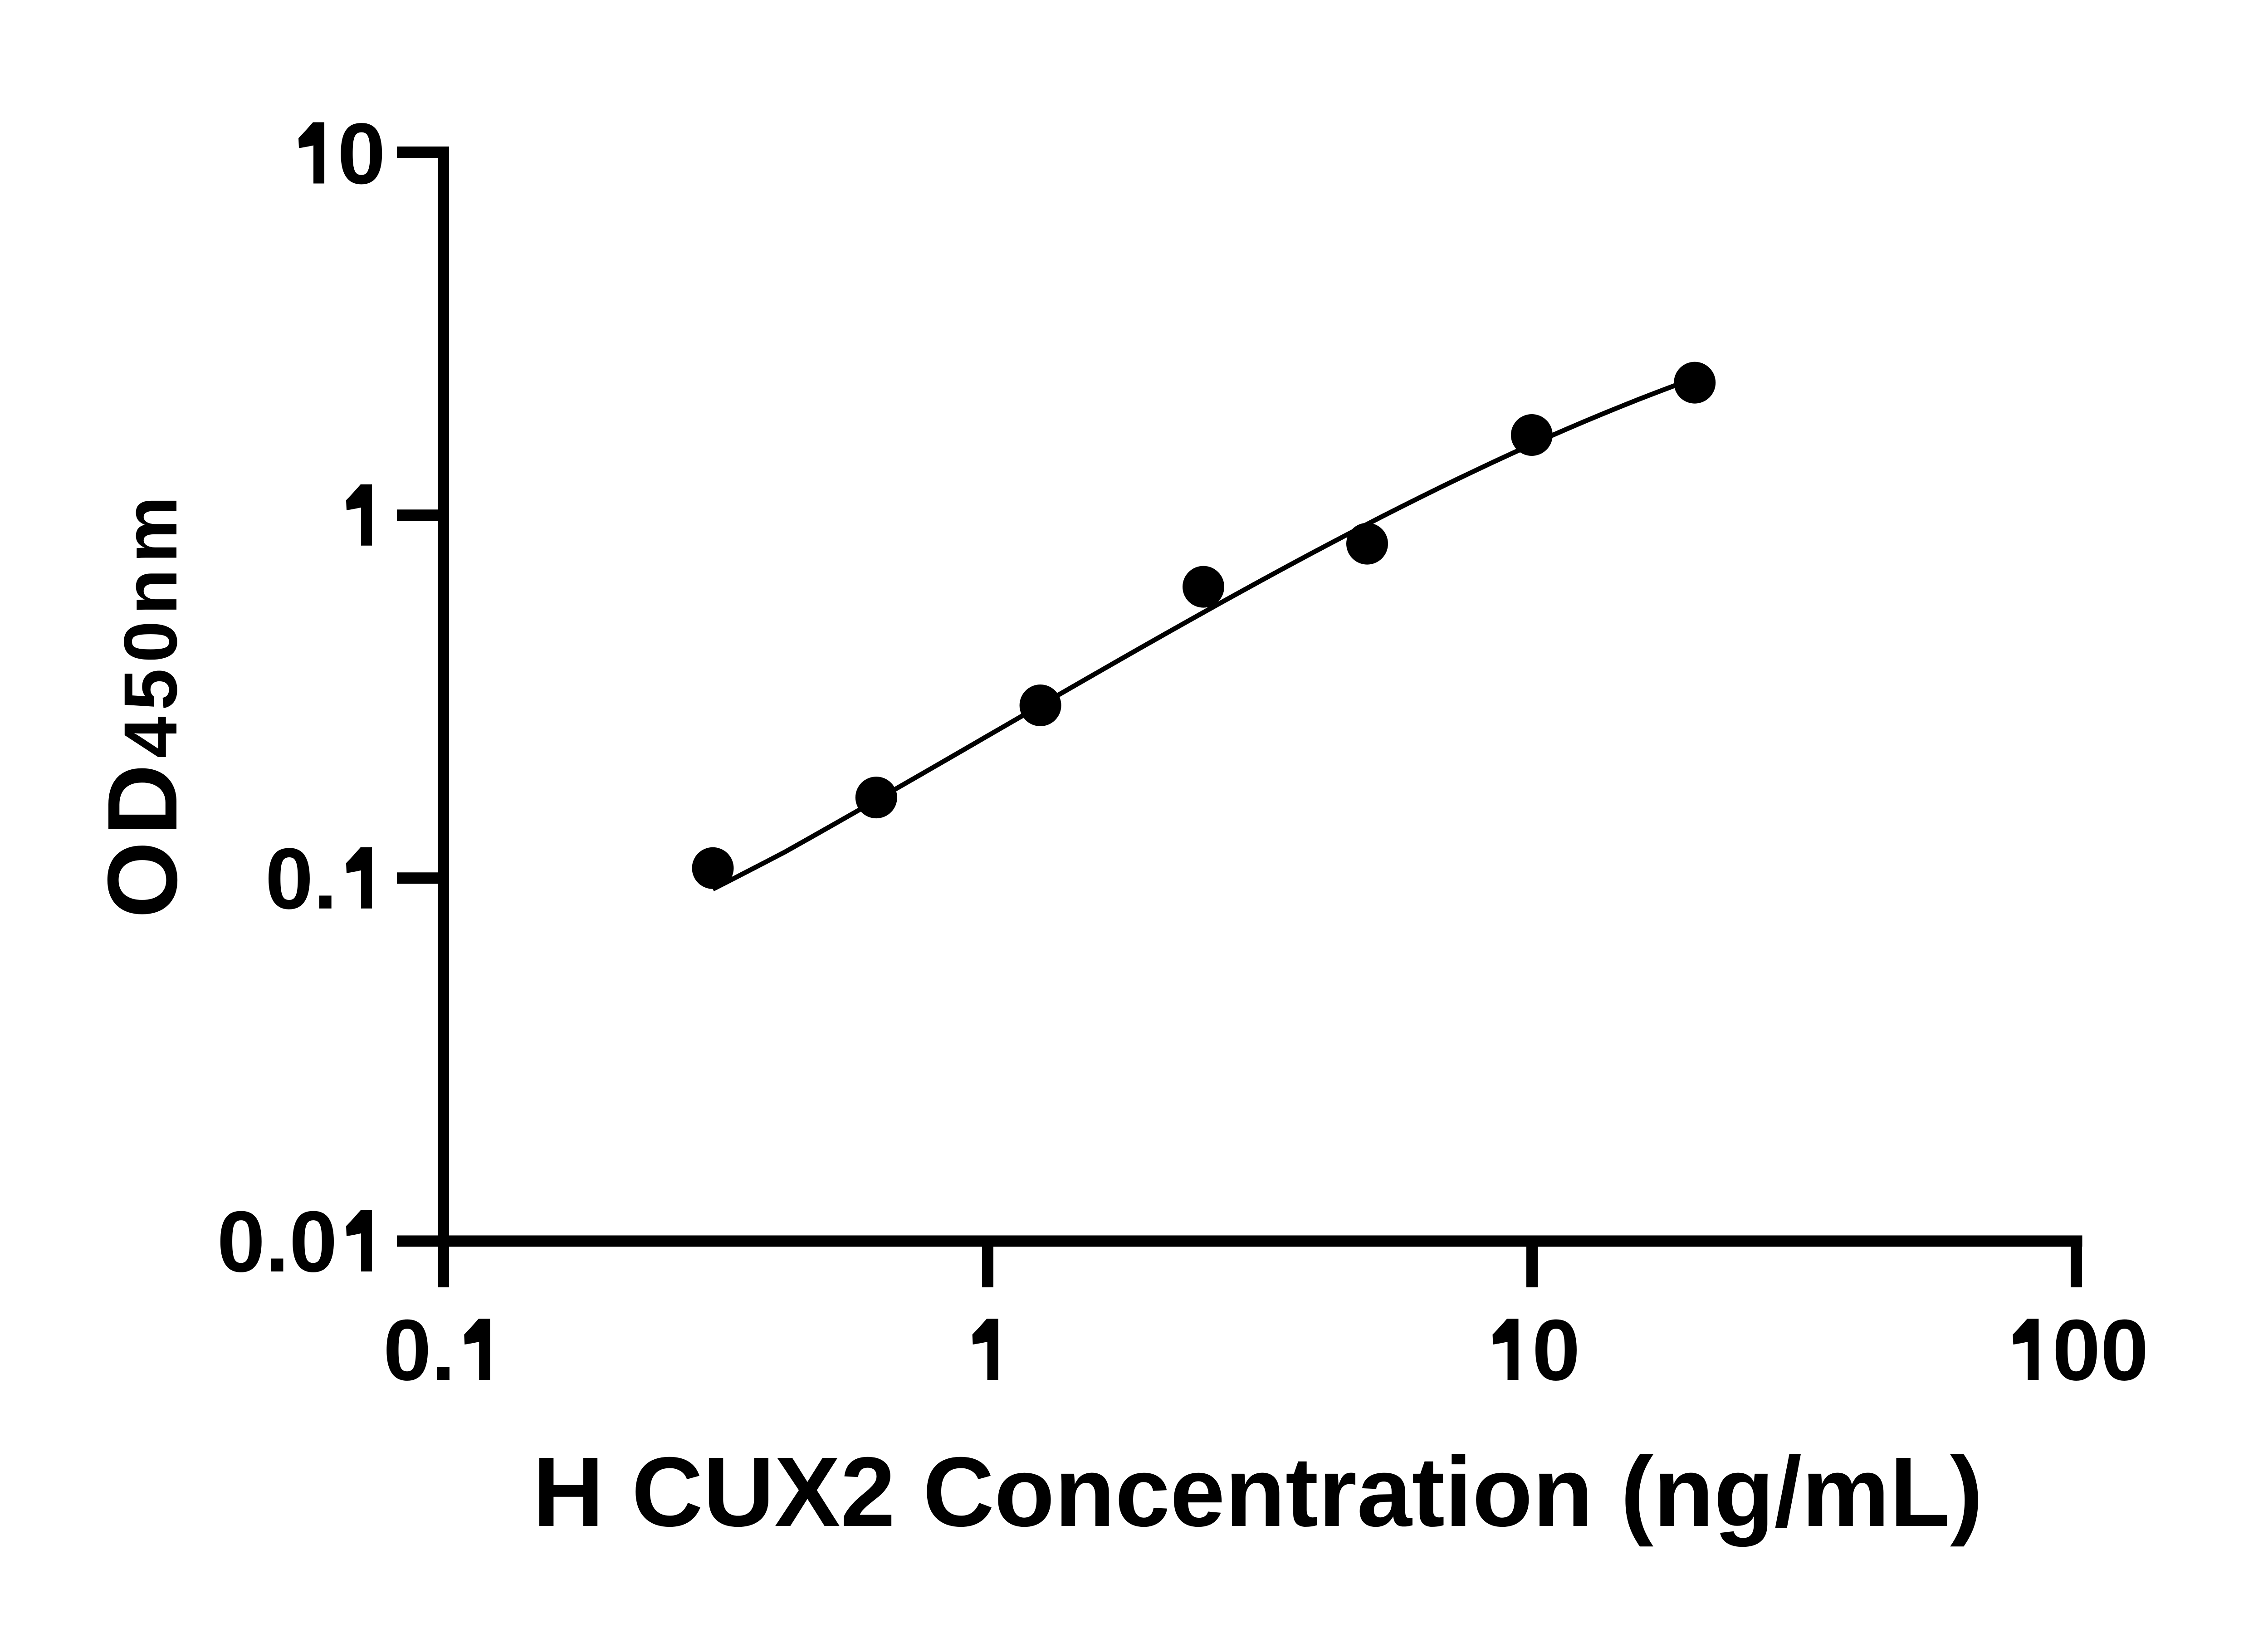 The image size is (2268, 1633). Describe the element at coordinates (143, 704) in the screenshot. I see `svg-text: OD450nm` at that location.